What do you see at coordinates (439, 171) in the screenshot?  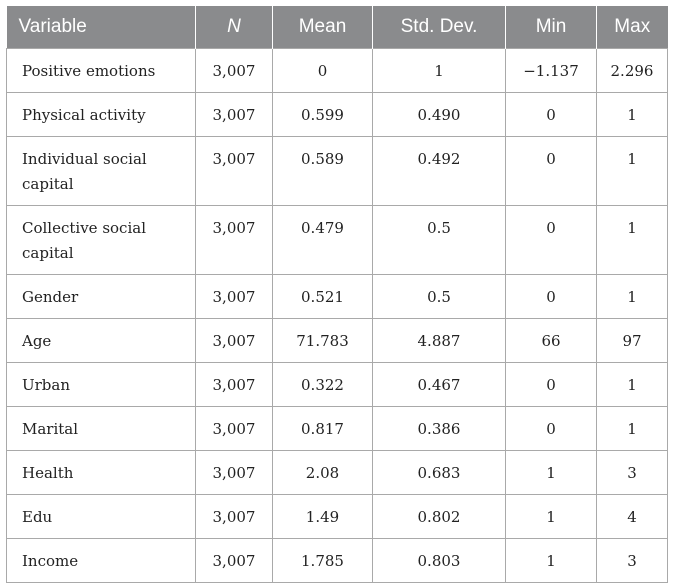 I see `cell-std-dev: 0.492` at bounding box center [439, 171].